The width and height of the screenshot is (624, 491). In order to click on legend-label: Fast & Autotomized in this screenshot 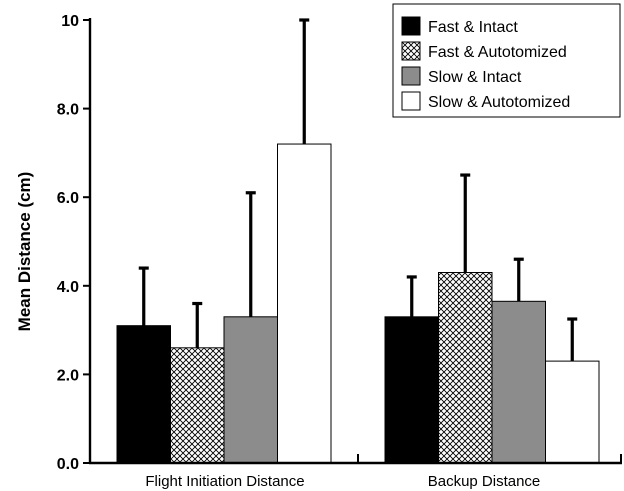, I will do `click(497, 52)`.